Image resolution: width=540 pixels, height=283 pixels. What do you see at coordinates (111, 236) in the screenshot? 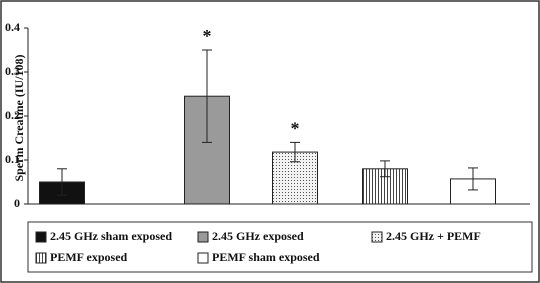
I see `legend-label: 2.45 GHz sham exposed` at bounding box center [111, 236].